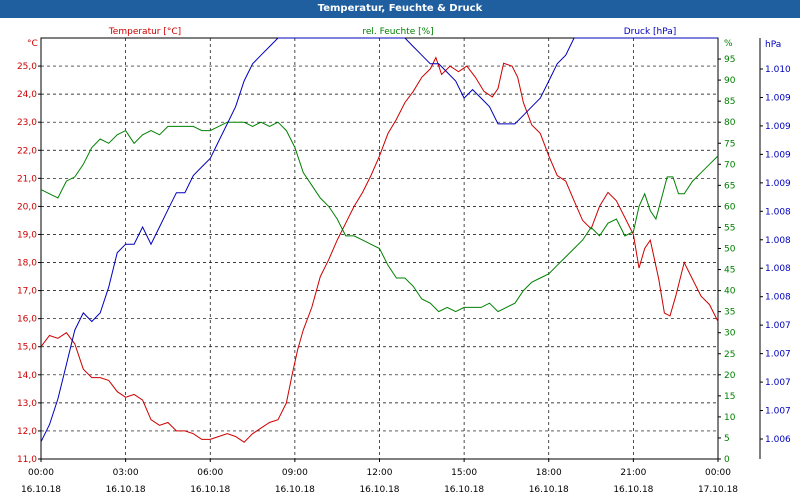 The width and height of the screenshot is (800, 500). I want to click on temperature-tick-label: 20,0, so click(27, 207).